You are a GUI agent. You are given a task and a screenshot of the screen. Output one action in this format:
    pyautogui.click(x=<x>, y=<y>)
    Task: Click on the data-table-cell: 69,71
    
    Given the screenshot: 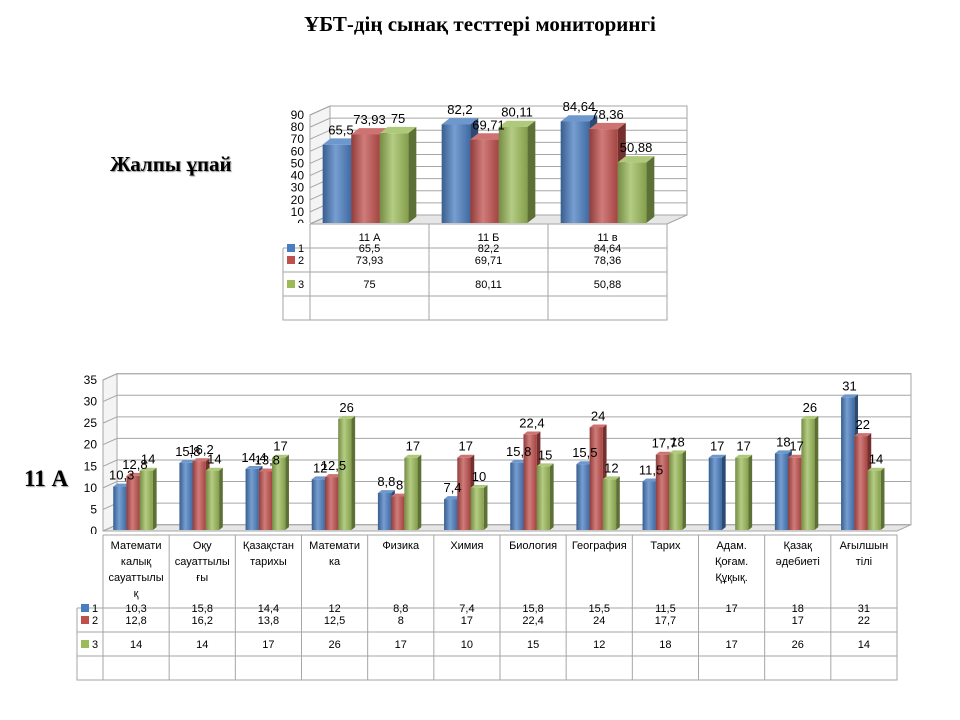 What is the action you would take?
    pyautogui.click(x=489, y=261)
    